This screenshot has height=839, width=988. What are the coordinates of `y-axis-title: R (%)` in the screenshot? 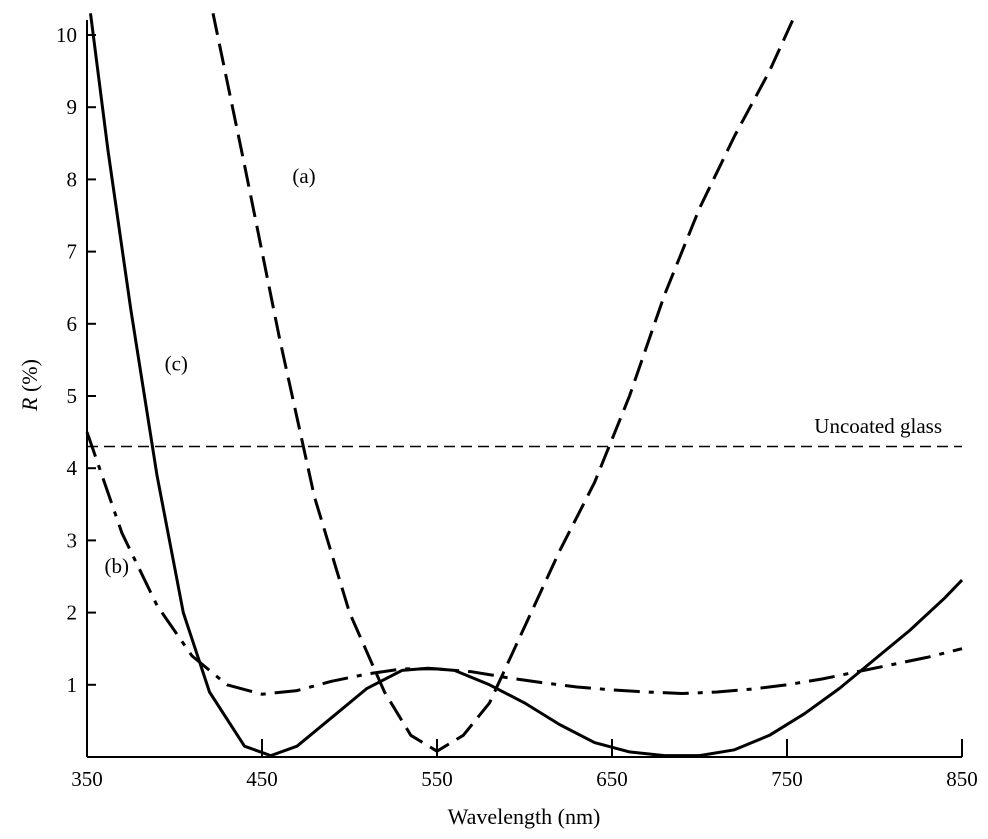 It's located at (29, 385).